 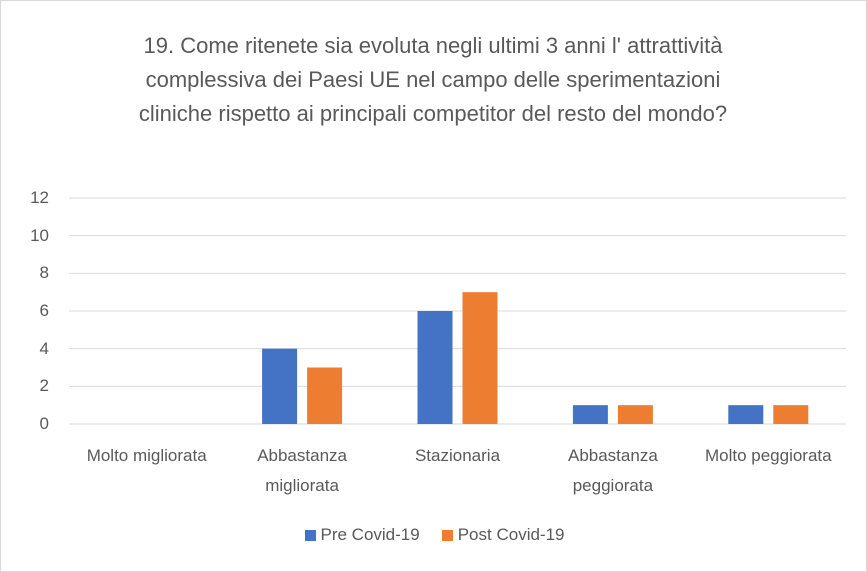 I want to click on legend-item: Pre Covid-19, so click(x=362, y=535).